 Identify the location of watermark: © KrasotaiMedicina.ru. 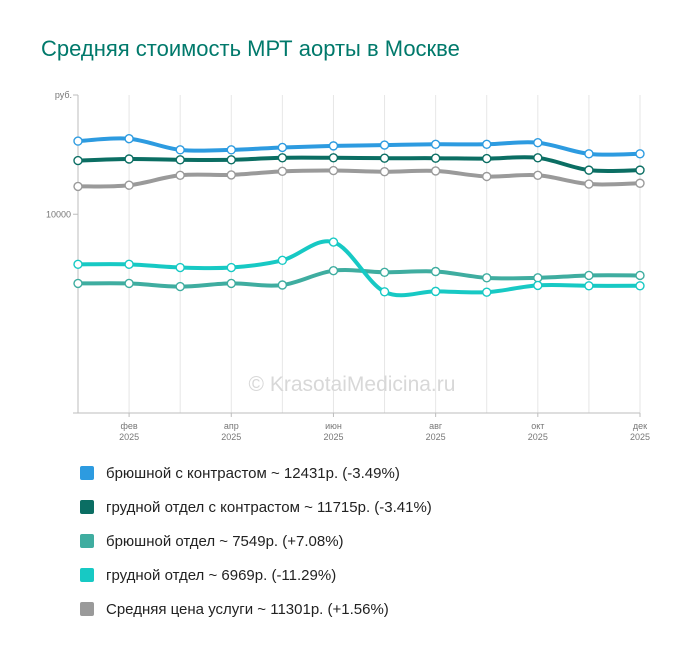
(352, 384).